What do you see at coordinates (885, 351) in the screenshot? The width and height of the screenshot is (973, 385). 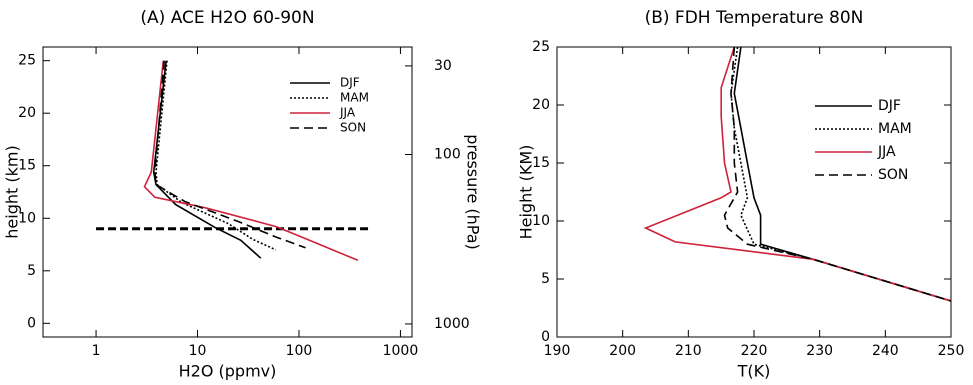 I see `x-tick-label: 240` at bounding box center [885, 351].